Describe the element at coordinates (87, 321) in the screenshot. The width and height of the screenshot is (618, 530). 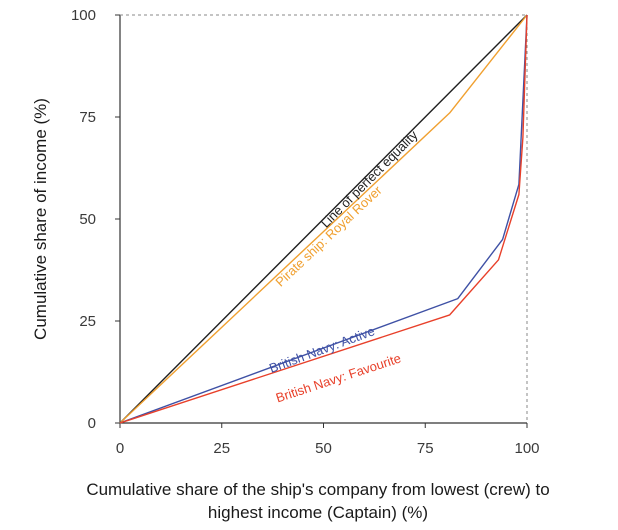
I see `y-tick-label: 25` at that location.